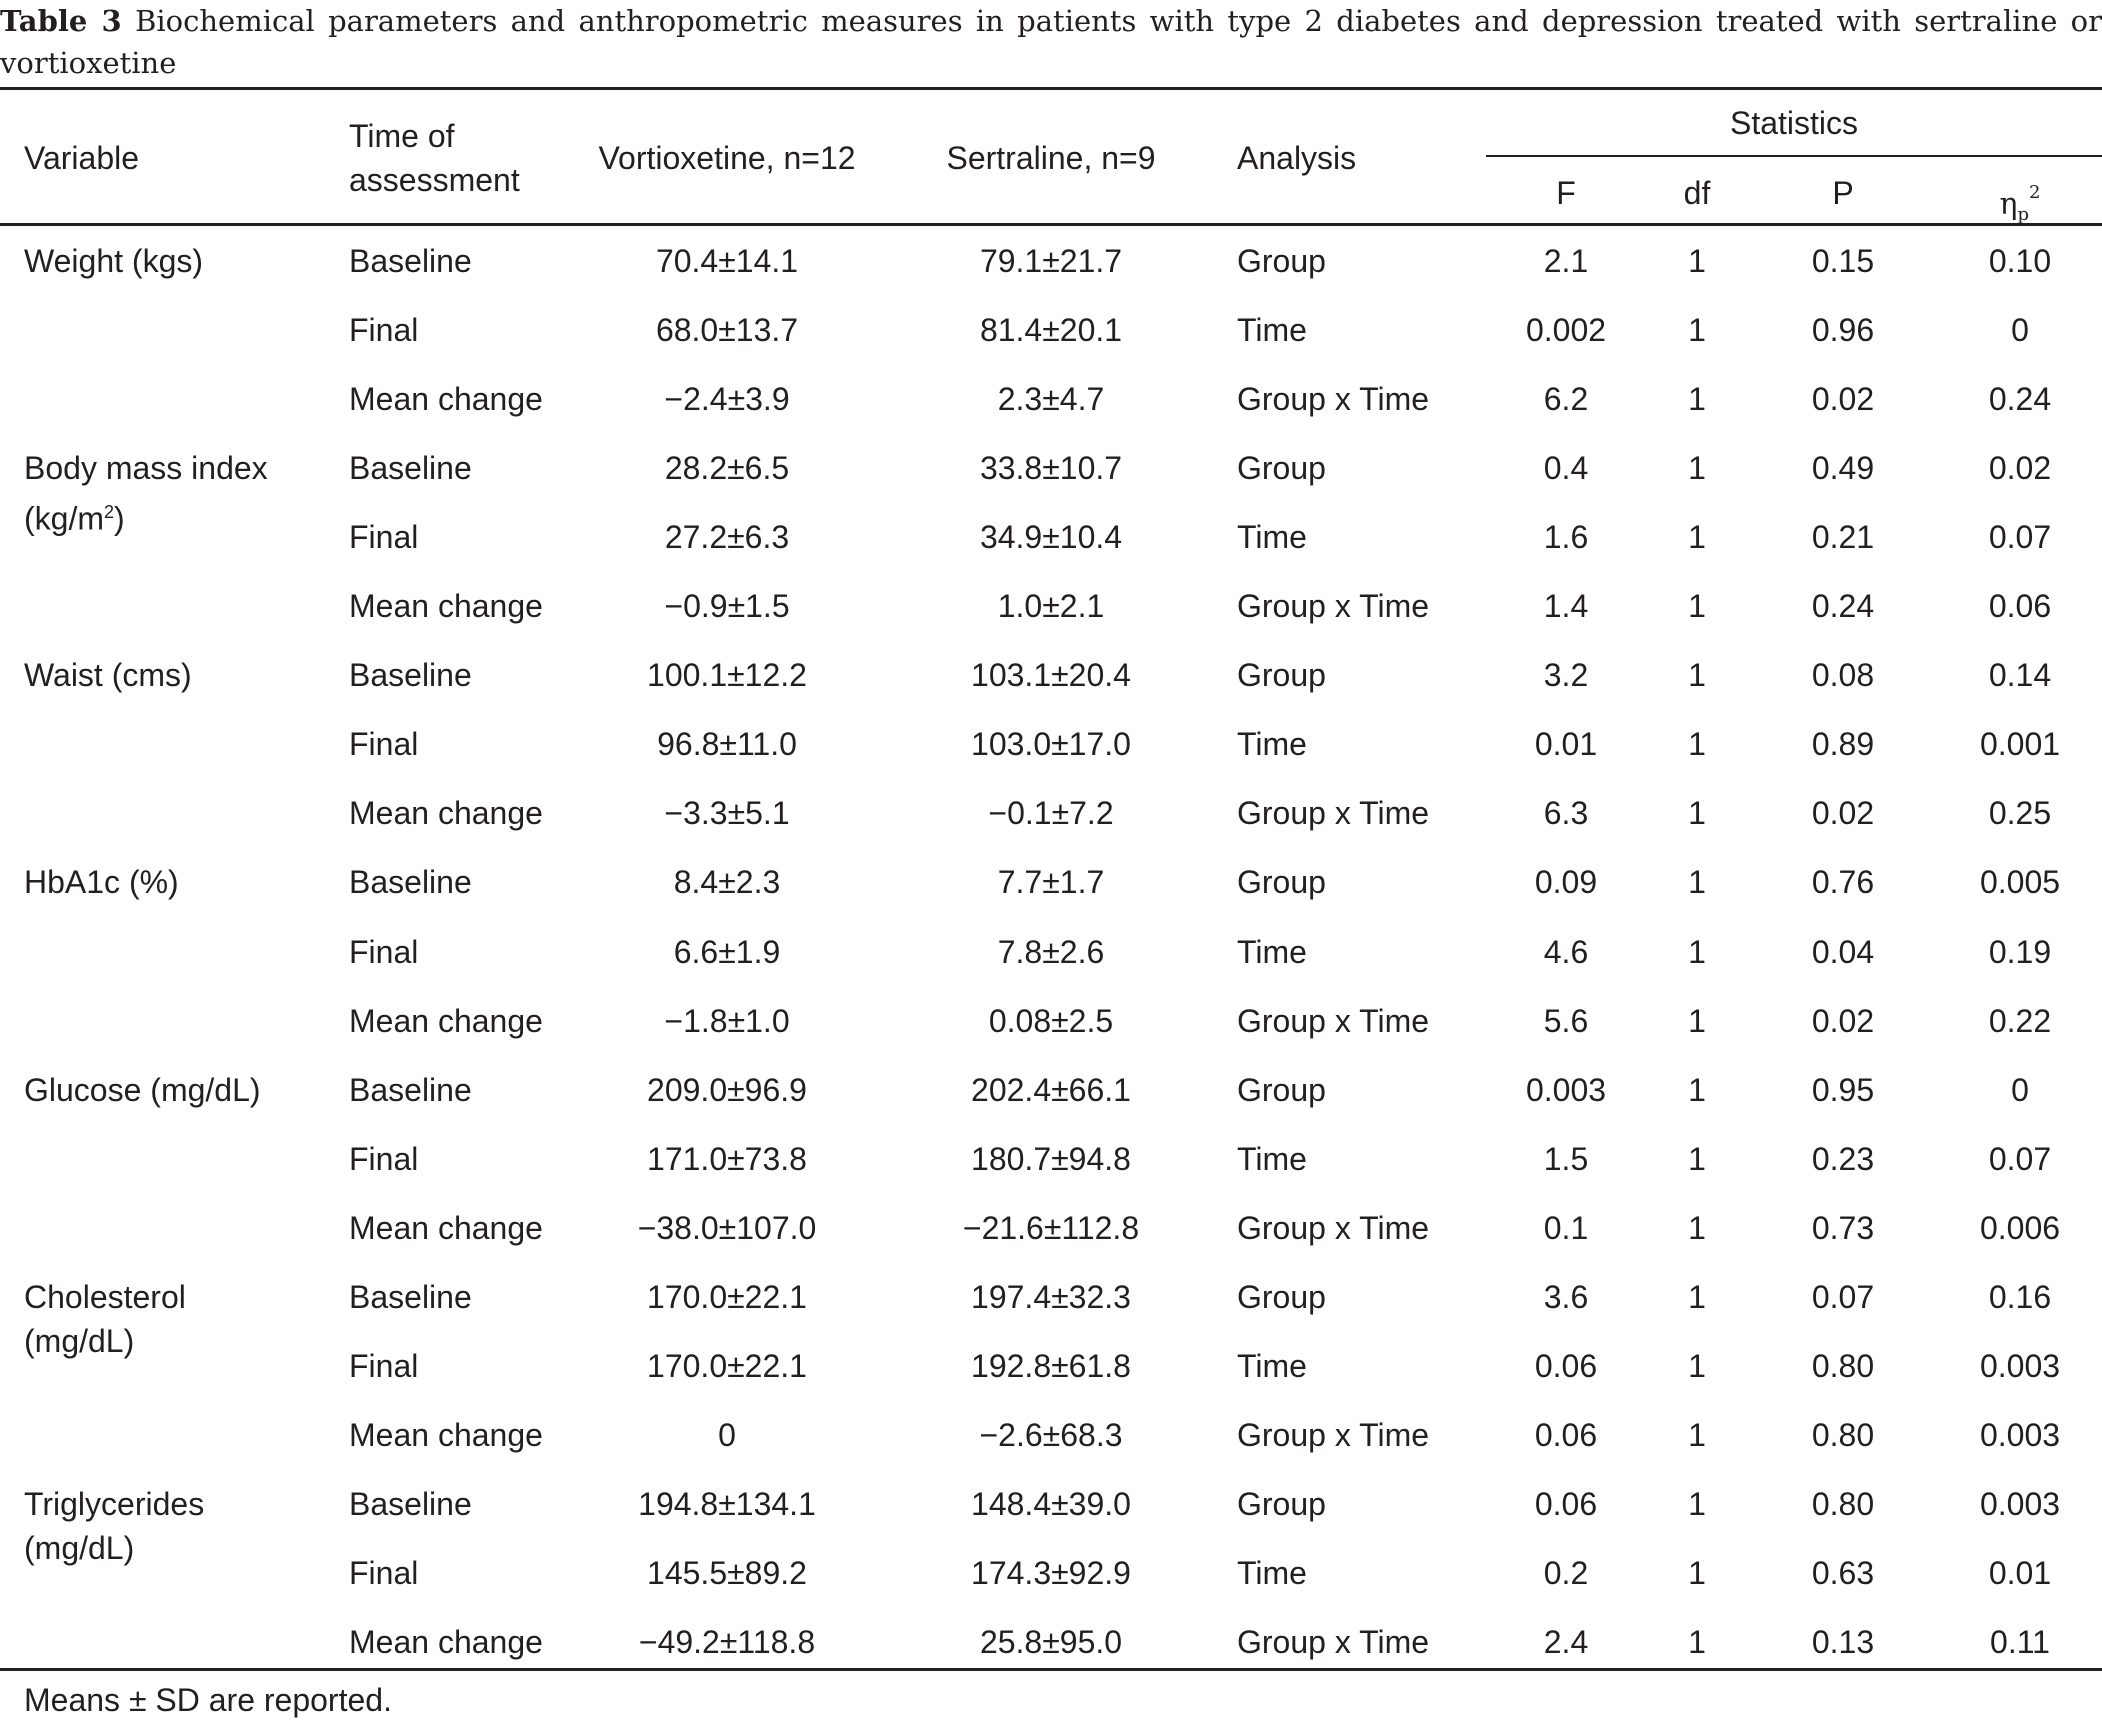 The height and width of the screenshot is (1721, 2102). I want to click on sertraline-cell: 33.8±10.7, so click(1051, 468).